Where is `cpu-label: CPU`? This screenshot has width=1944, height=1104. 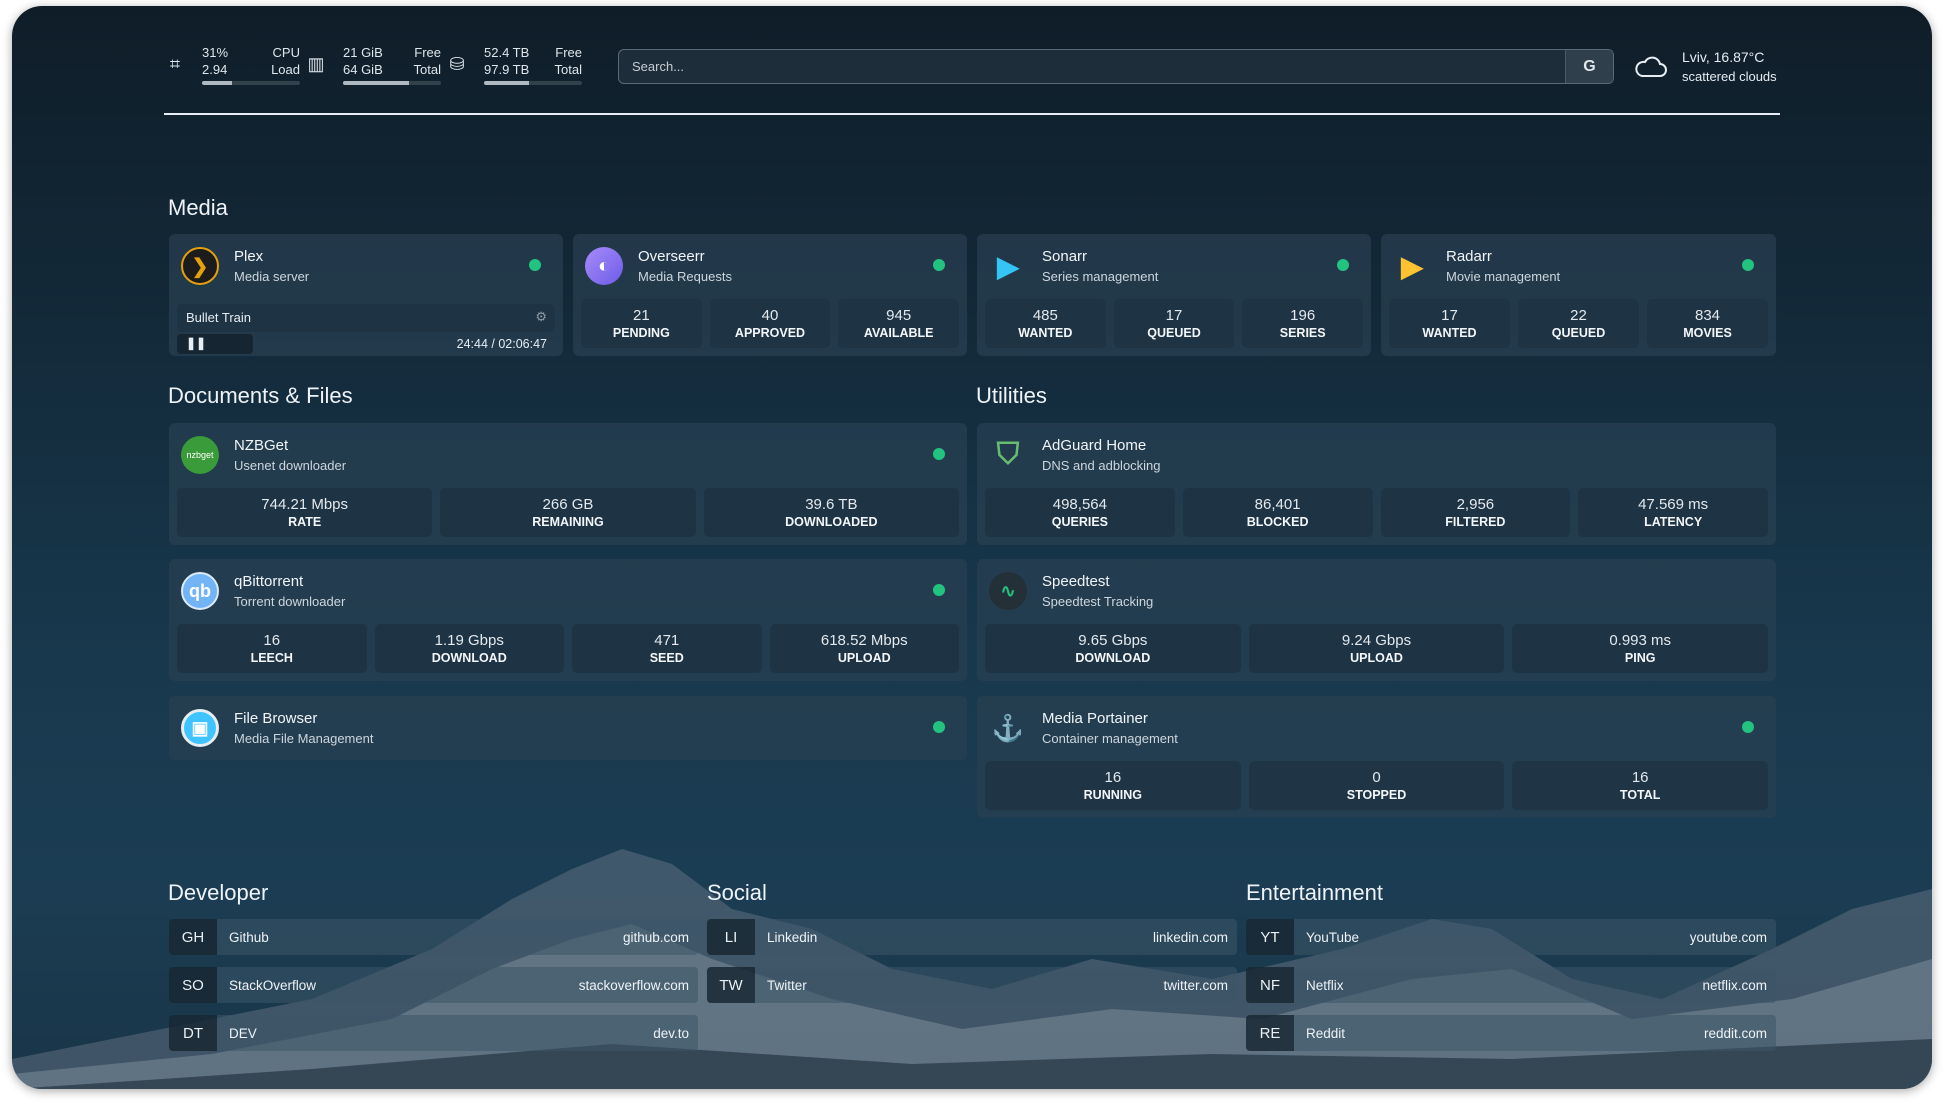
cpu-label: CPU is located at coordinates (286, 52).